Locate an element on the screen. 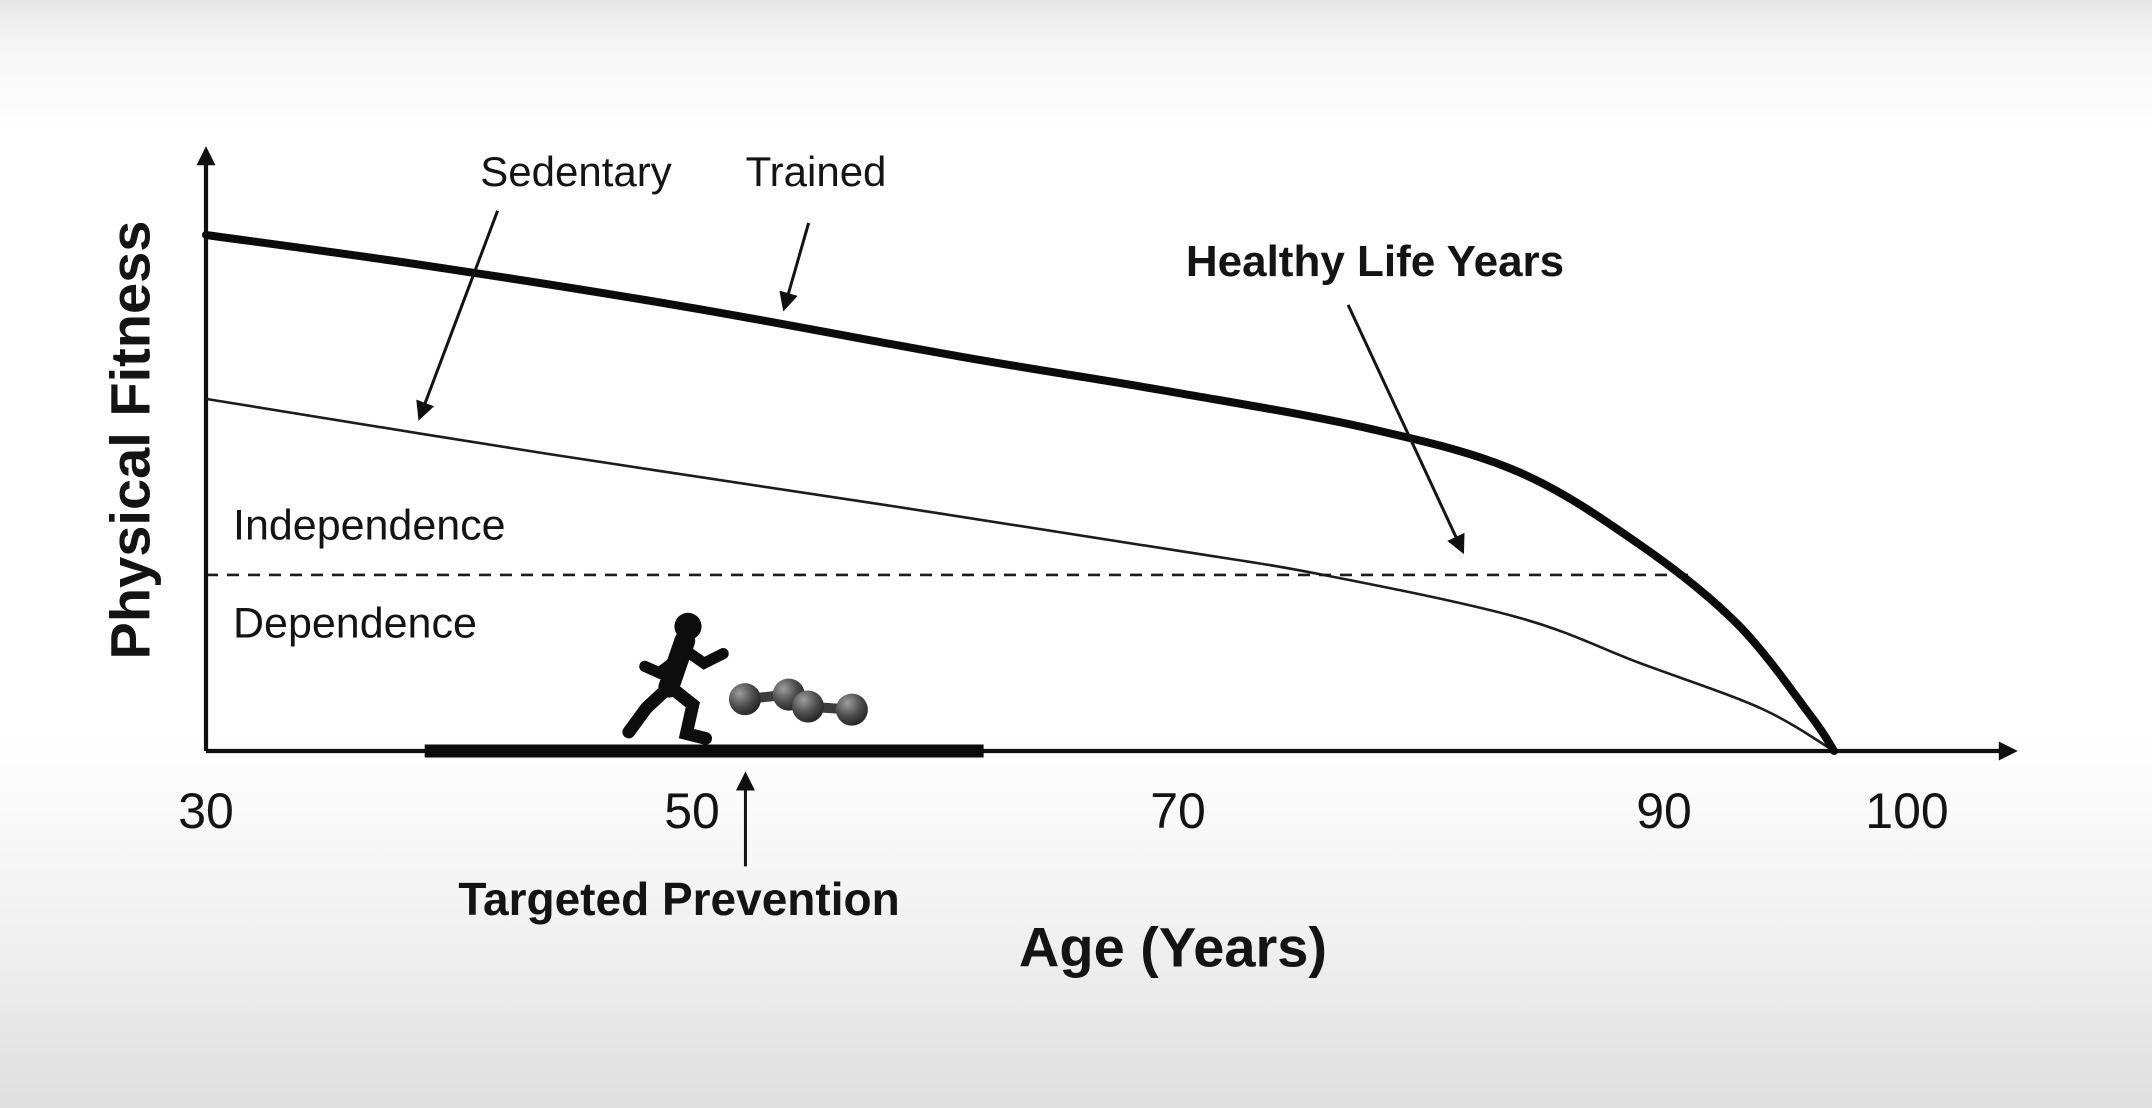 The height and width of the screenshot is (1108, 2152). independence-label: Independence is located at coordinates (369, 525).